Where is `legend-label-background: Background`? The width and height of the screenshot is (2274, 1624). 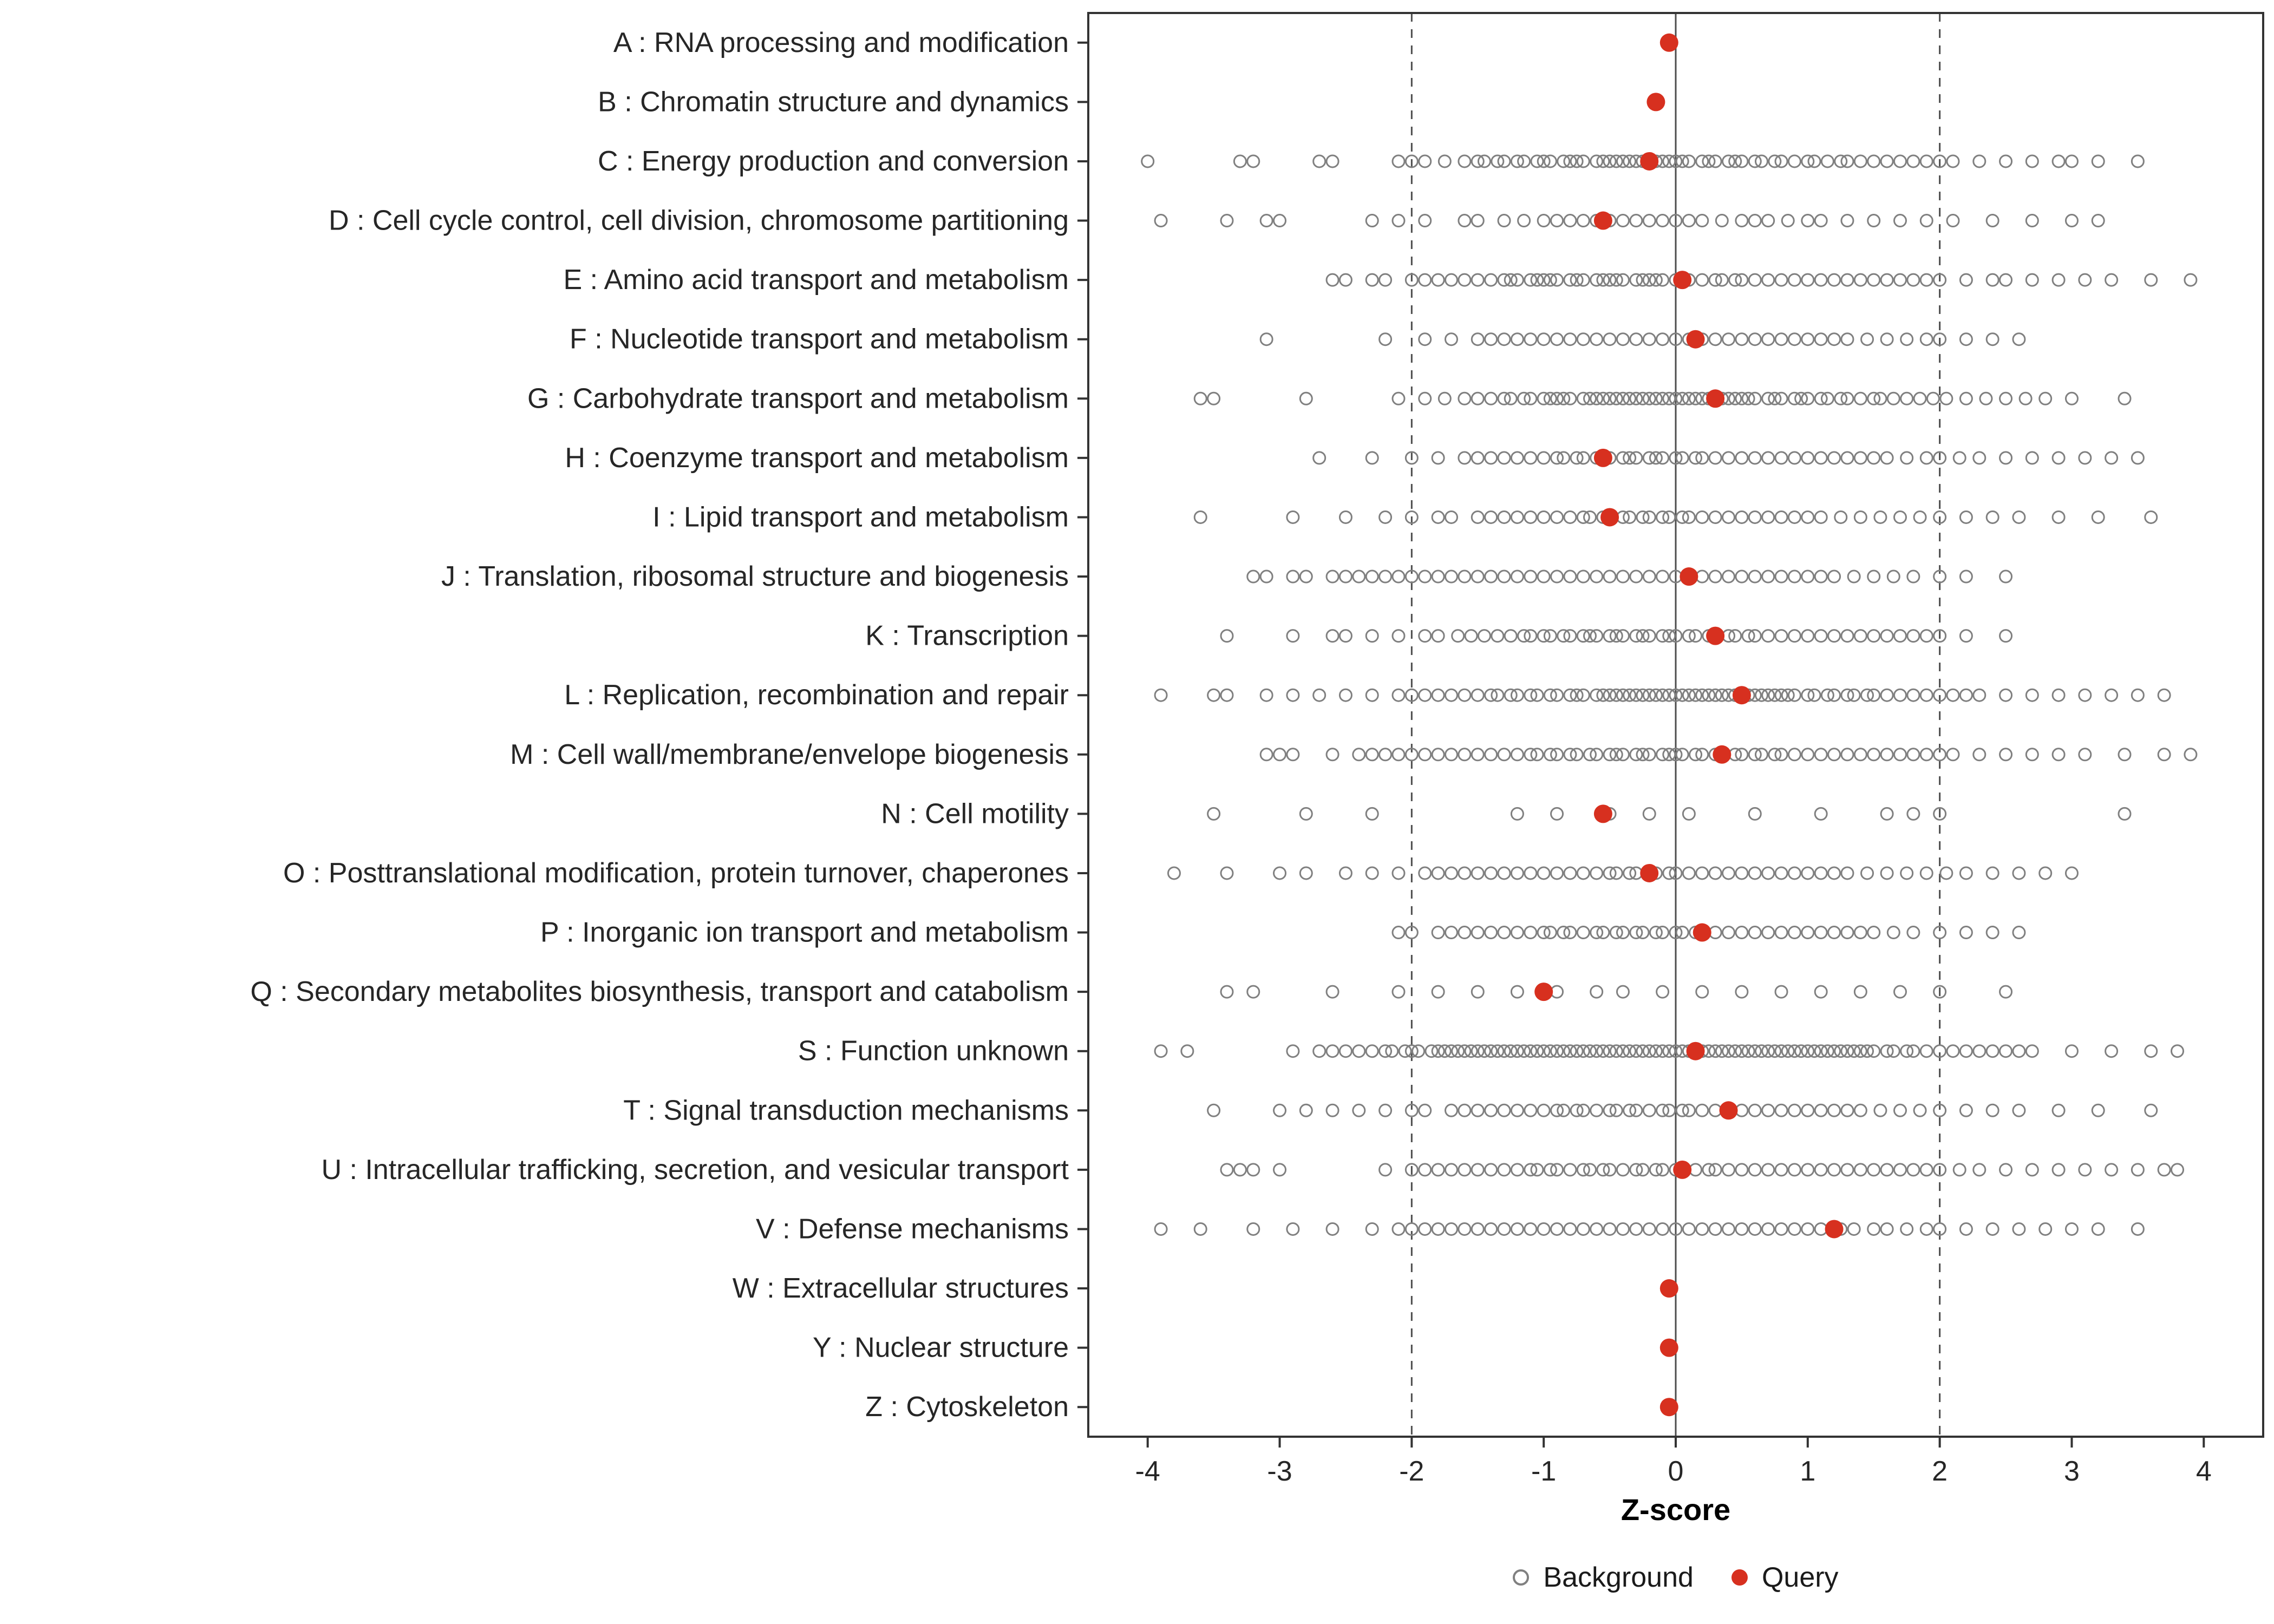
legend-label-background: Background is located at coordinates (1618, 1577).